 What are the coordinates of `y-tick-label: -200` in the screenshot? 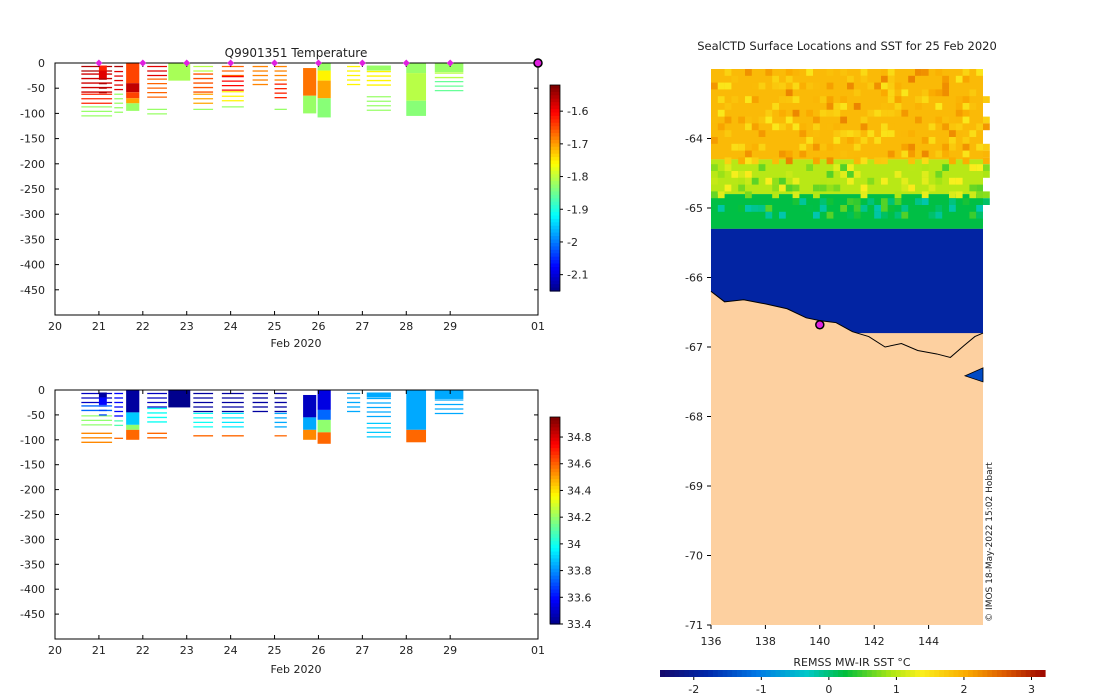 It's located at (32, 164).